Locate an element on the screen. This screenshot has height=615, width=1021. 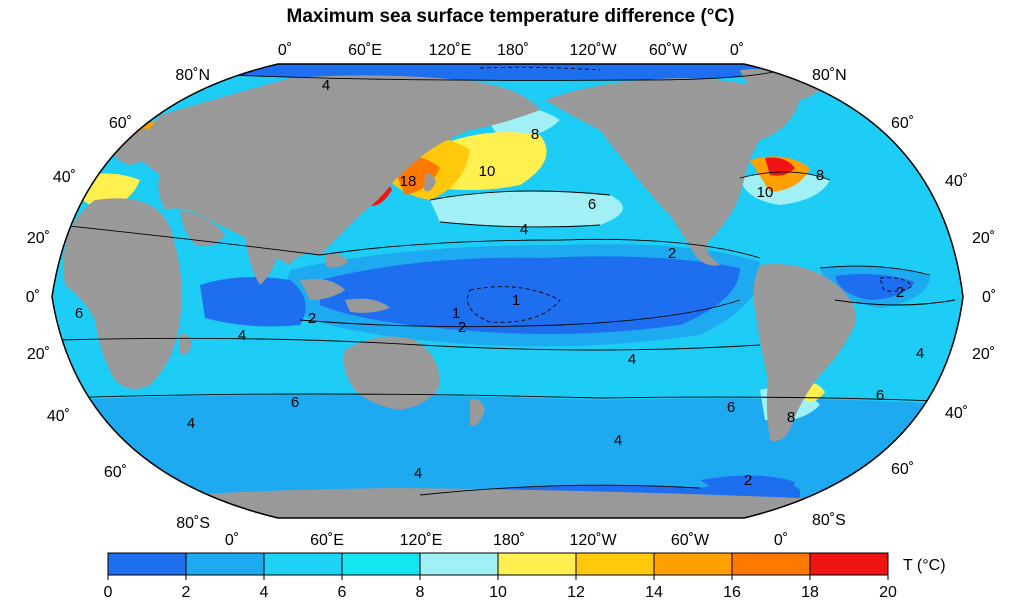
colorbar-unit-label: T (°C) is located at coordinates (924, 565).